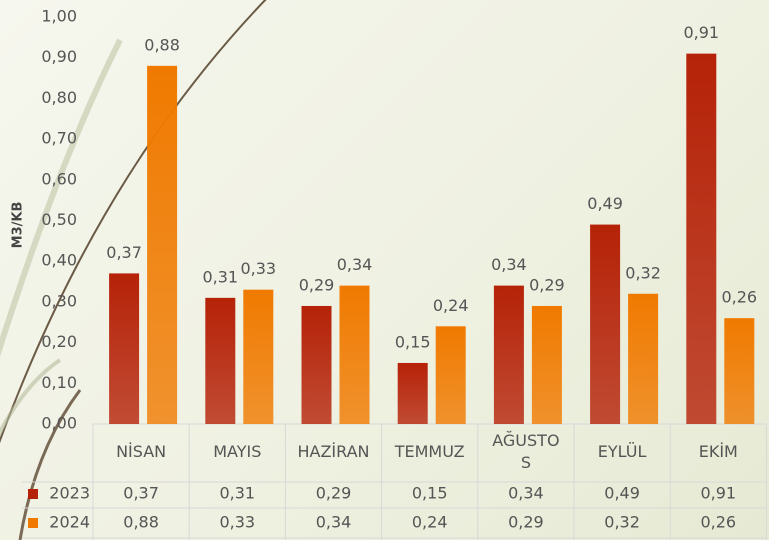 The width and height of the screenshot is (769, 540). I want to click on table-cell: 0,26, so click(718, 522).